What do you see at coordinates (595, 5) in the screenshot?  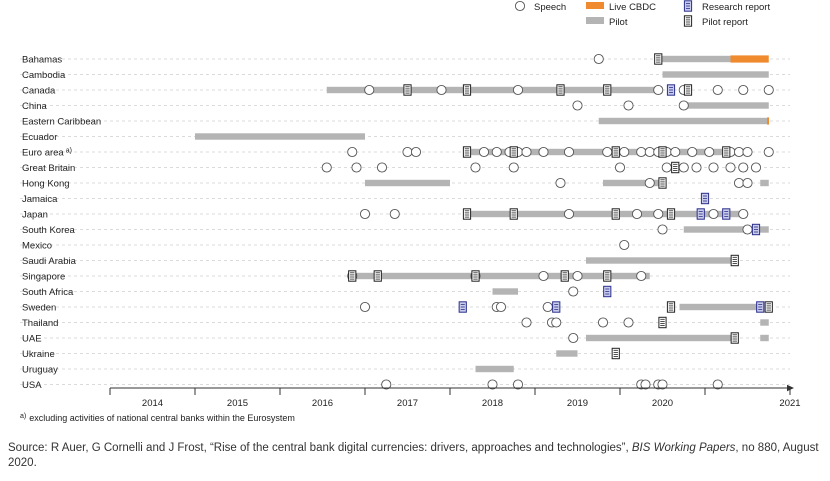 I see `legend-live-swatch` at bounding box center [595, 5].